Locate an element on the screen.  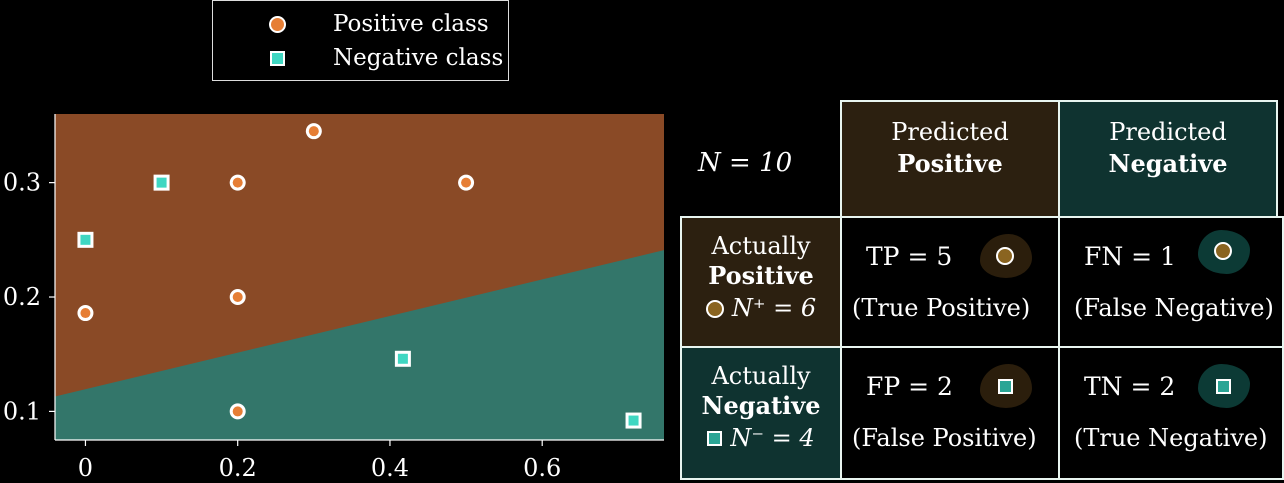
tn-desc: (True Negative) is located at coordinates (1171, 438).